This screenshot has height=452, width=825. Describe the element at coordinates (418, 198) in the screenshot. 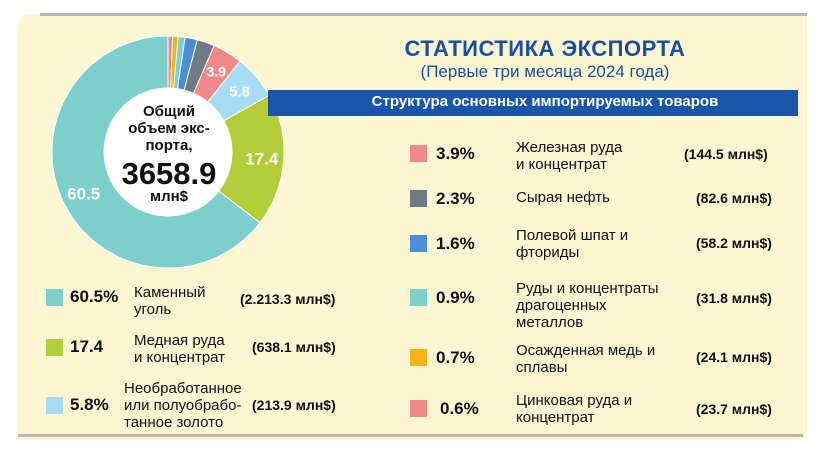

I see `legend-swatch-oil` at that location.